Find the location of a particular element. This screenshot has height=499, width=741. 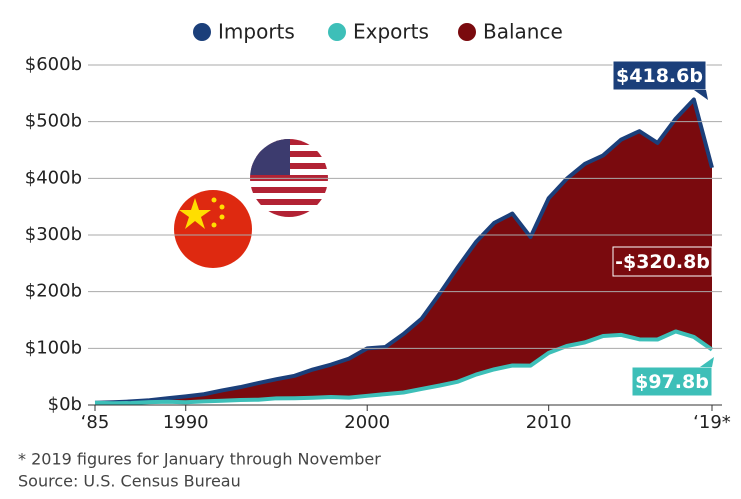

source: Source: U.S. Census Bureau is located at coordinates (129, 481).